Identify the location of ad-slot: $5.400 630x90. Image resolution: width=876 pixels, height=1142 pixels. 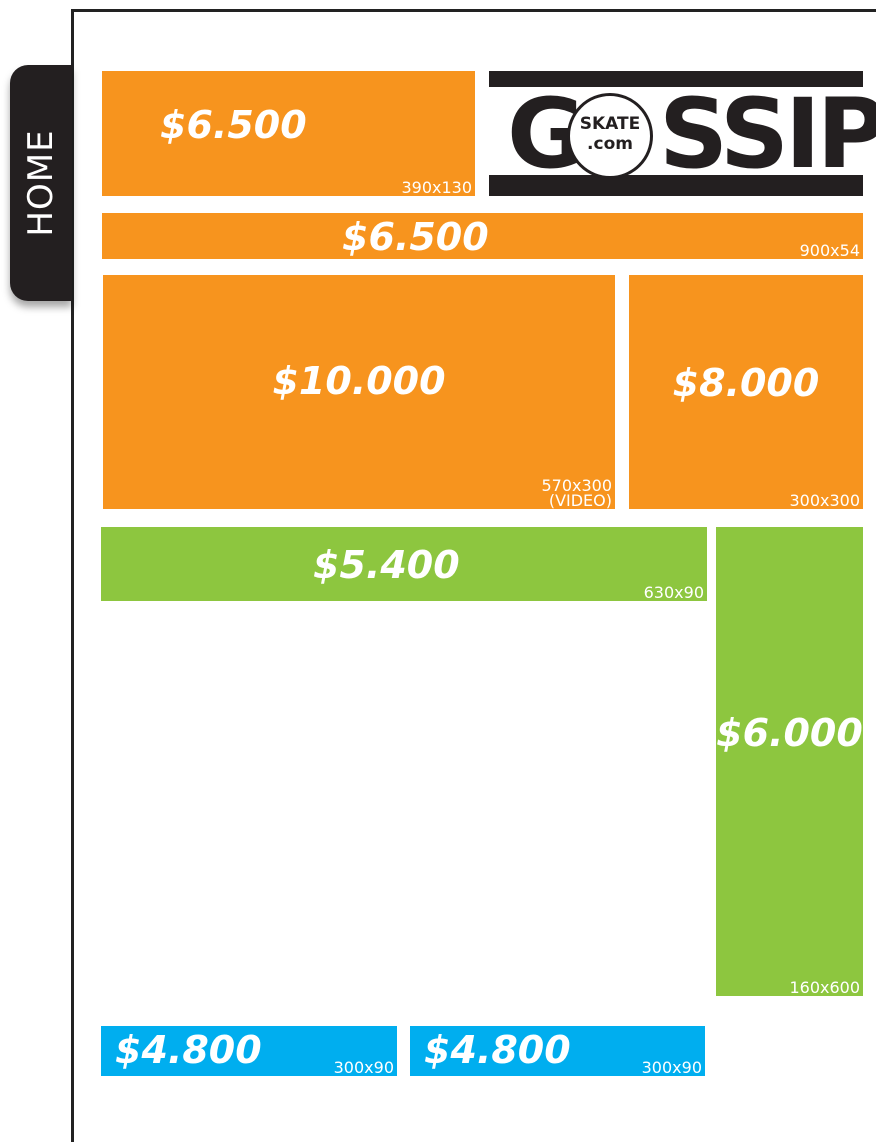
(404, 564).